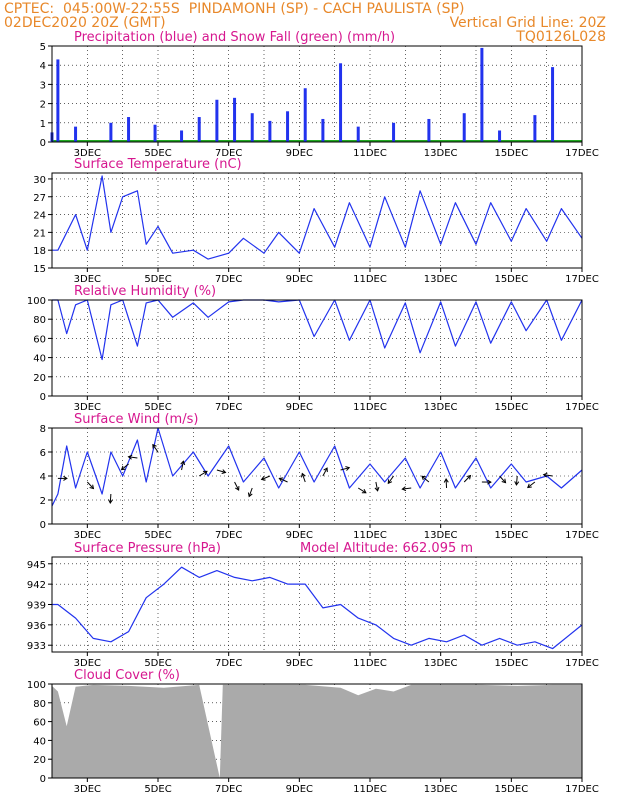  What do you see at coordinates (386, 548) in the screenshot?
I see `panel-annotation: Model Altitude: 662.095 m` at bounding box center [386, 548].